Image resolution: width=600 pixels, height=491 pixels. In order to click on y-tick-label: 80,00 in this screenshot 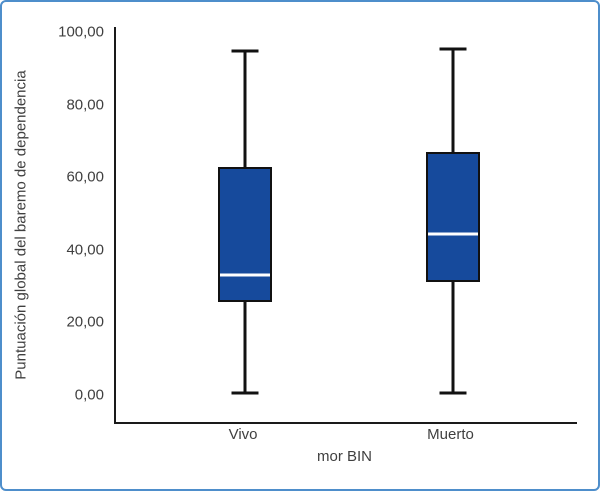, I will do `click(85, 105)`.